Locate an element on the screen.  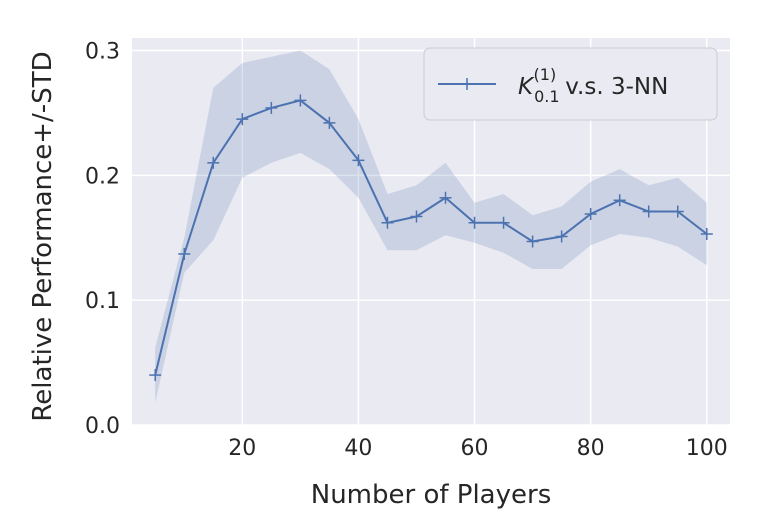
y-tick-label: 0.0 is located at coordinates (102, 426).